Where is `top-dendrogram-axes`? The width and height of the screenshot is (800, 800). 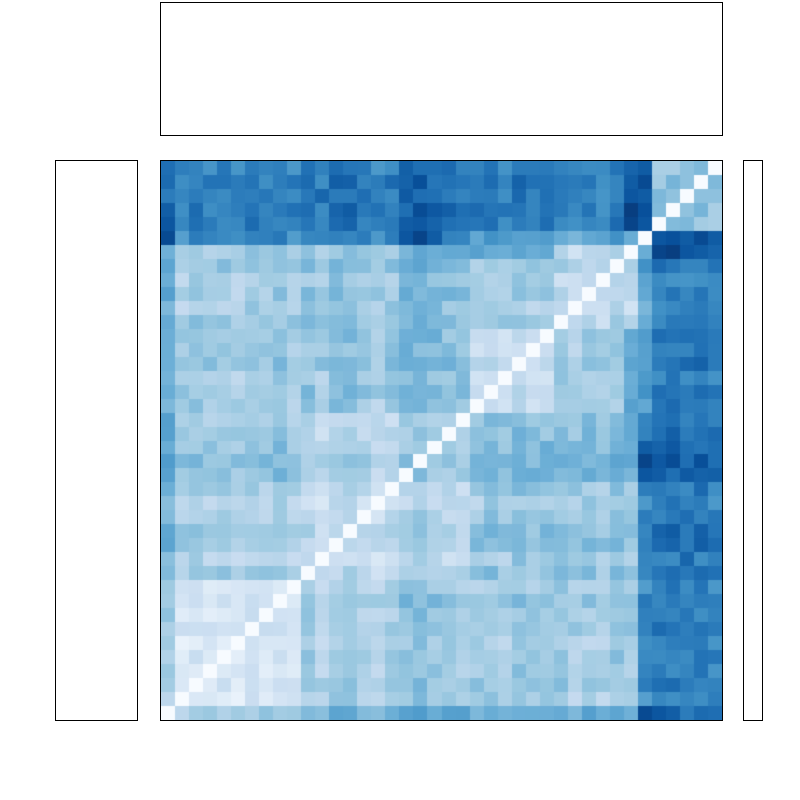 top-dendrogram-axes is located at coordinates (441, 69).